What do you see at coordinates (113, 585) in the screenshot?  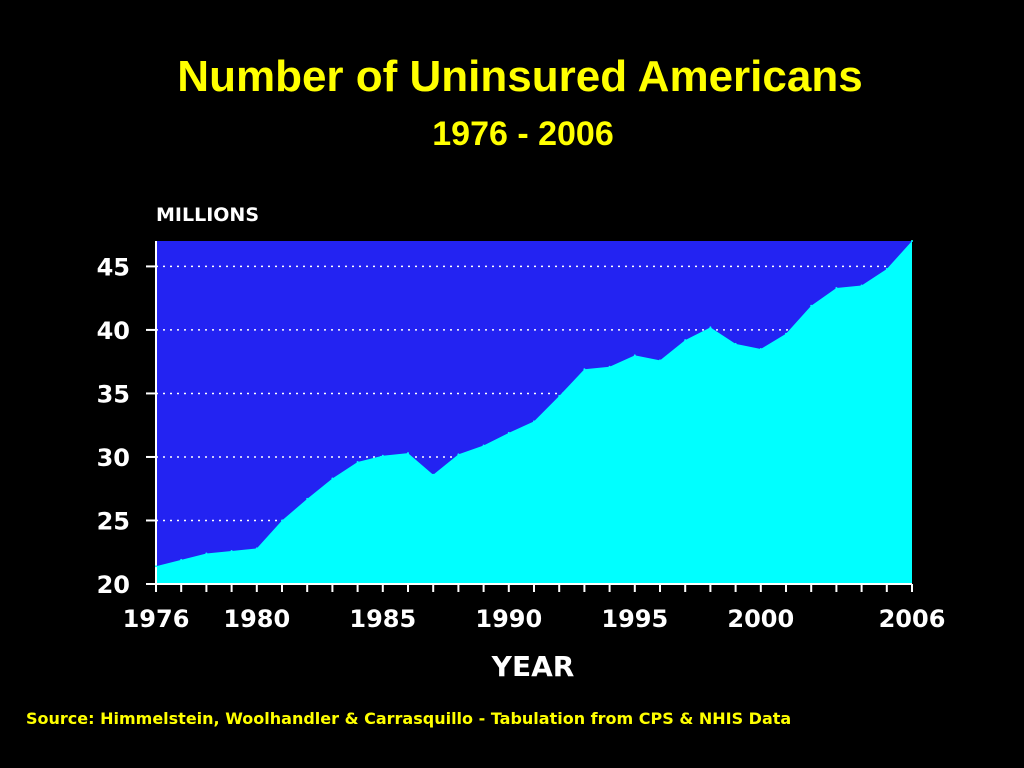 I see `y-tick-label: 20` at bounding box center [113, 585].